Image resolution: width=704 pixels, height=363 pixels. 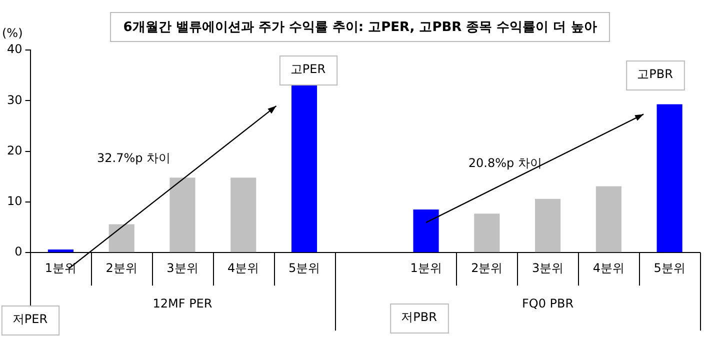 What do you see at coordinates (419, 317) in the screenshot?
I see `text: 저PBR` at bounding box center [419, 317].